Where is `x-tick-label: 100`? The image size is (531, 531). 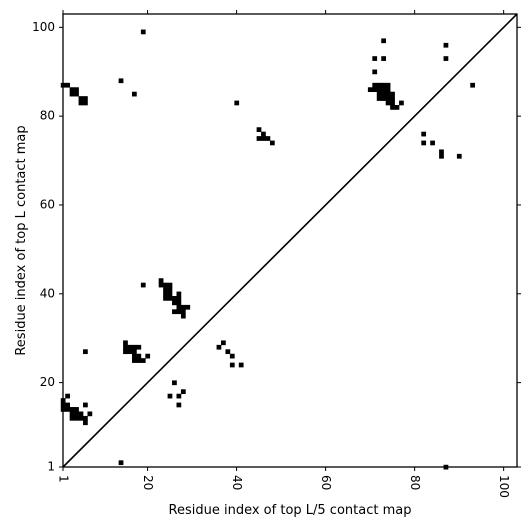 x-tick-label: 100 is located at coordinates (504, 486).